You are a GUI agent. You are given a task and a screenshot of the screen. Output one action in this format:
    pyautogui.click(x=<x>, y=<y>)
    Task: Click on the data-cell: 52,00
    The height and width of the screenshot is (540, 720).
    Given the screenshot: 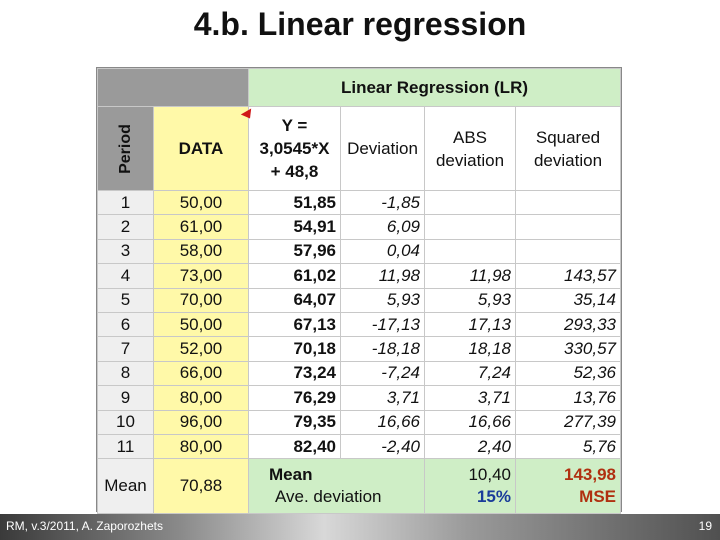 What is the action you would take?
    pyautogui.click(x=201, y=349)
    